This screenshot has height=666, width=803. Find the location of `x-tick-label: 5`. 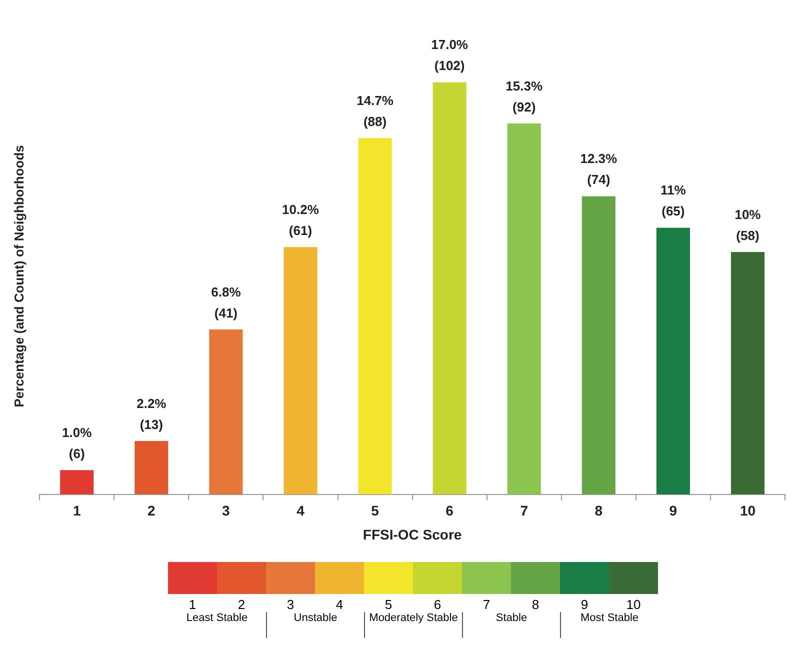

x-tick-label: 5 is located at coordinates (375, 510).